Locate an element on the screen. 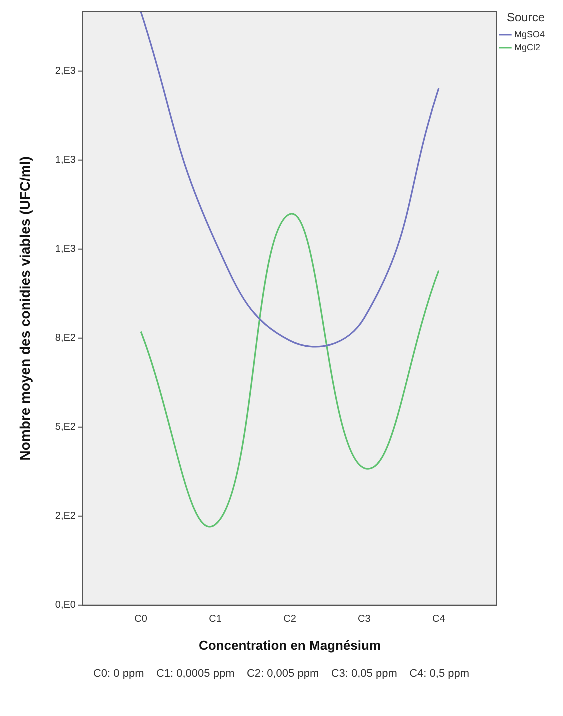  text: 0,E0 is located at coordinates (65, 606).